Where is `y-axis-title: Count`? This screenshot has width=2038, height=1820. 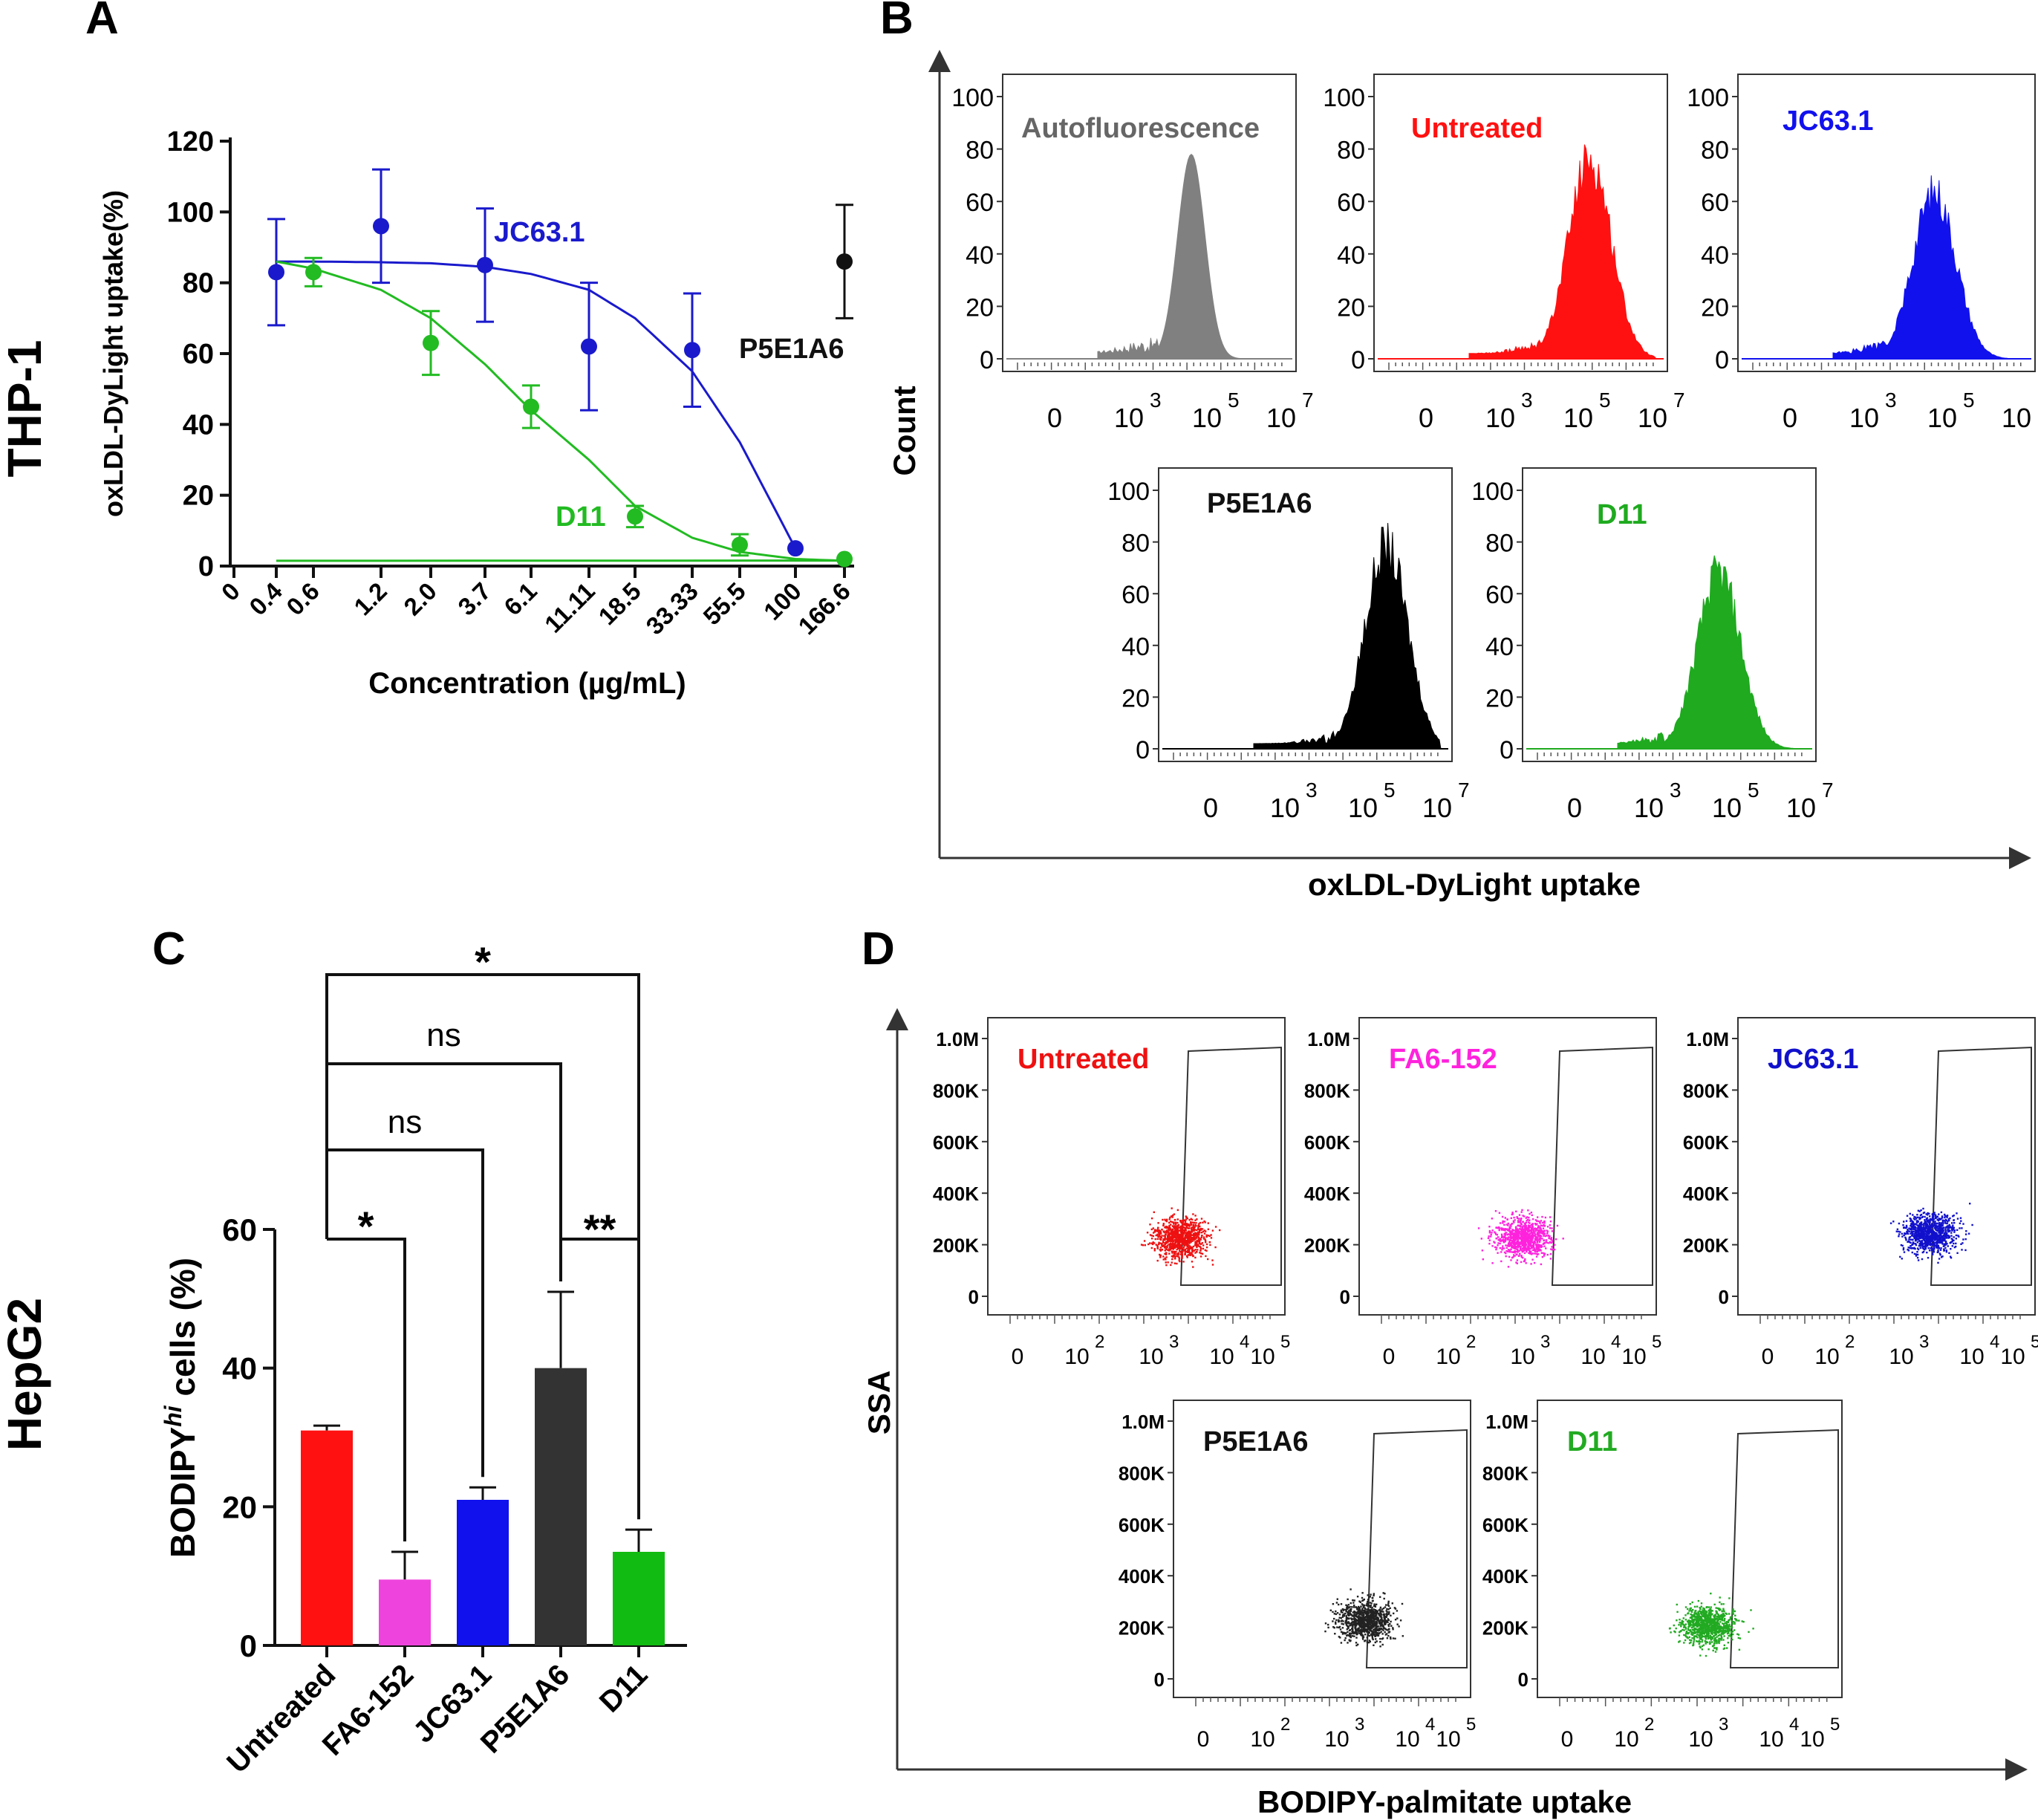
y-axis-title: Count is located at coordinates (904, 431).